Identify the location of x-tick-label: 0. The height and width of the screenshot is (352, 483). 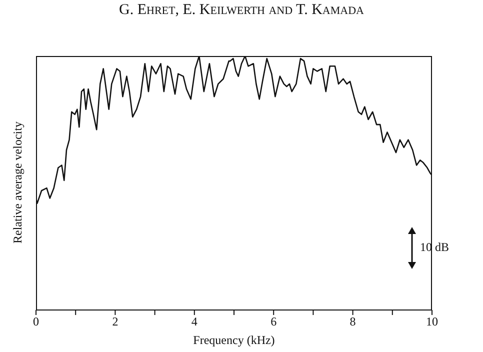
(36, 321).